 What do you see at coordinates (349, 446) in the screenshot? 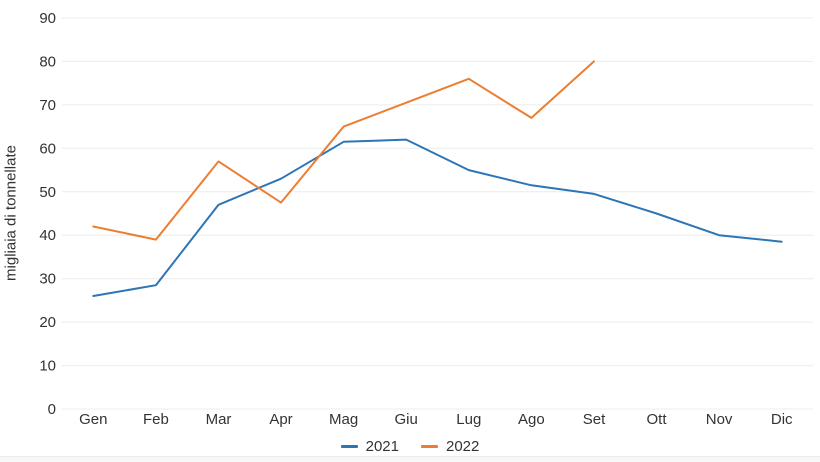
I see `legend-swatch-2021` at bounding box center [349, 446].